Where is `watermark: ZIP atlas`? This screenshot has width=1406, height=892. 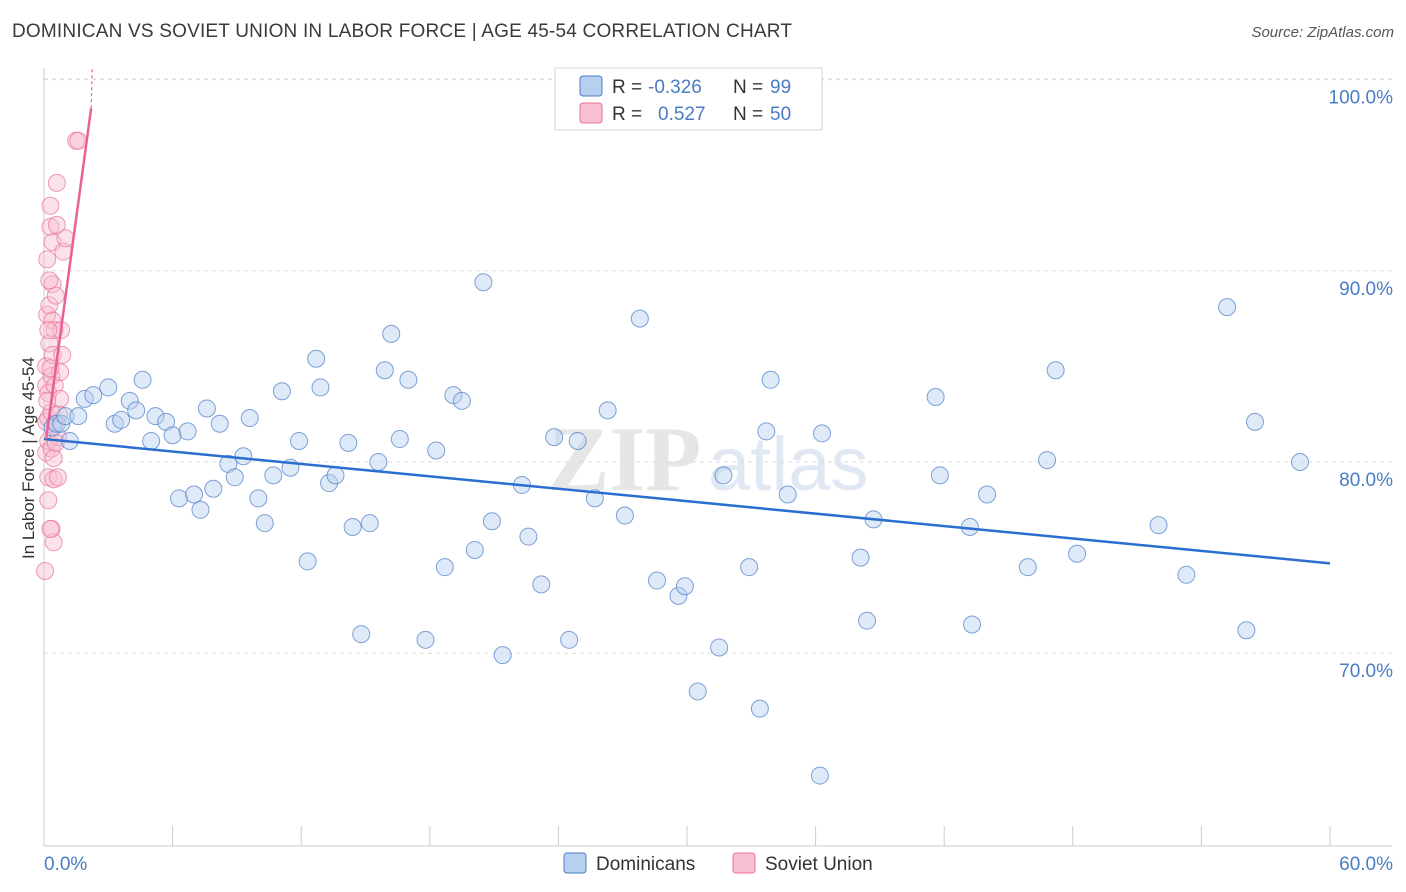
watermark: ZIP atlas is located at coordinates (708, 459).